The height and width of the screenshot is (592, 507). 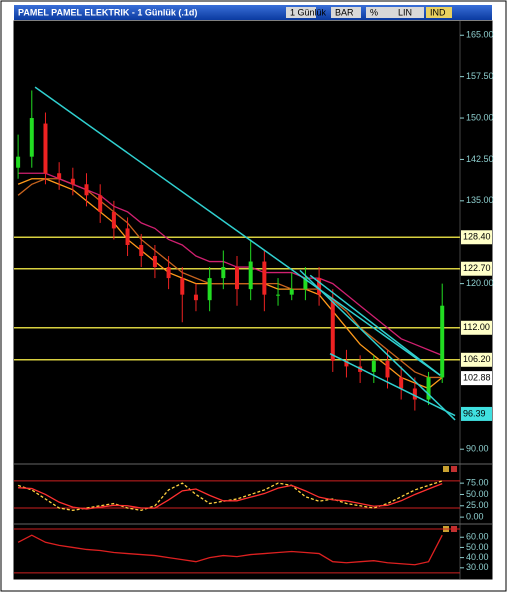 What do you see at coordinates (374, 12) in the screenshot?
I see `toolbar-label: %` at bounding box center [374, 12].